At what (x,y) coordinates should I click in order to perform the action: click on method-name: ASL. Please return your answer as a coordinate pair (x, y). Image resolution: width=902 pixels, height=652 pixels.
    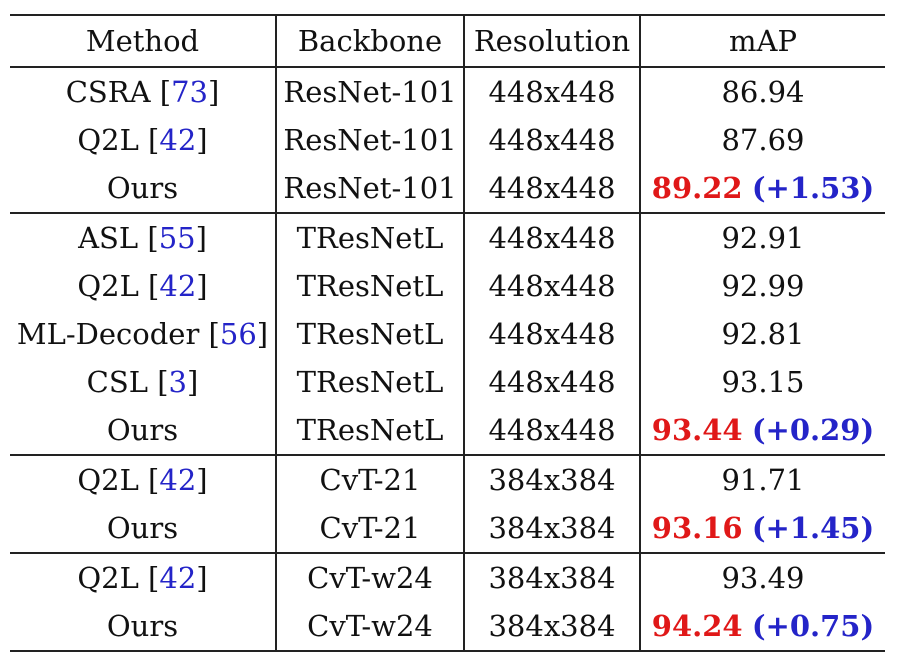
    Looking at the image, I should click on (108, 237).